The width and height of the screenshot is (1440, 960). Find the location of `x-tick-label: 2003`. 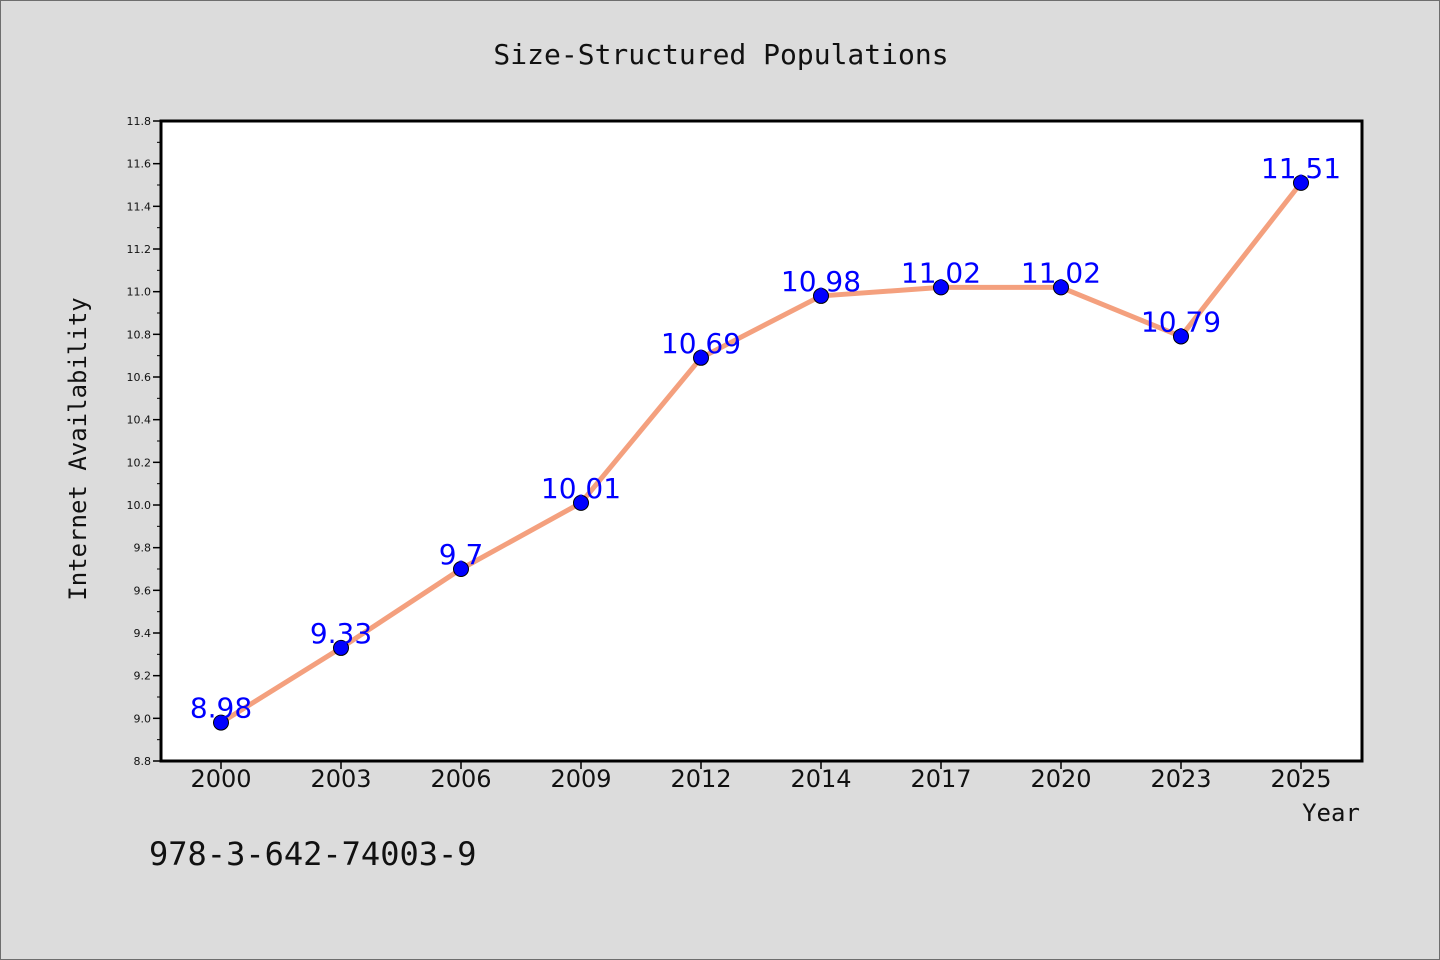

x-tick-label: 2003 is located at coordinates (340, 779).